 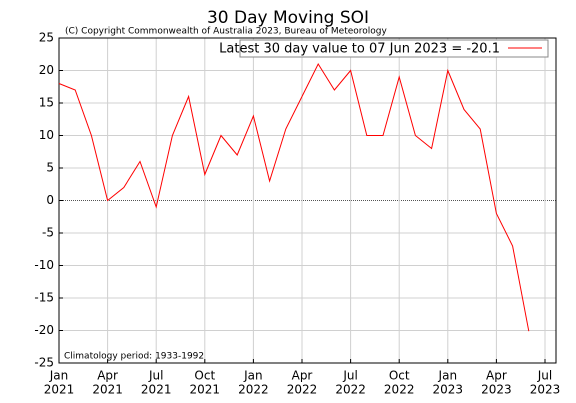 I want to click on y-tick-label: -10, so click(x=44, y=265).